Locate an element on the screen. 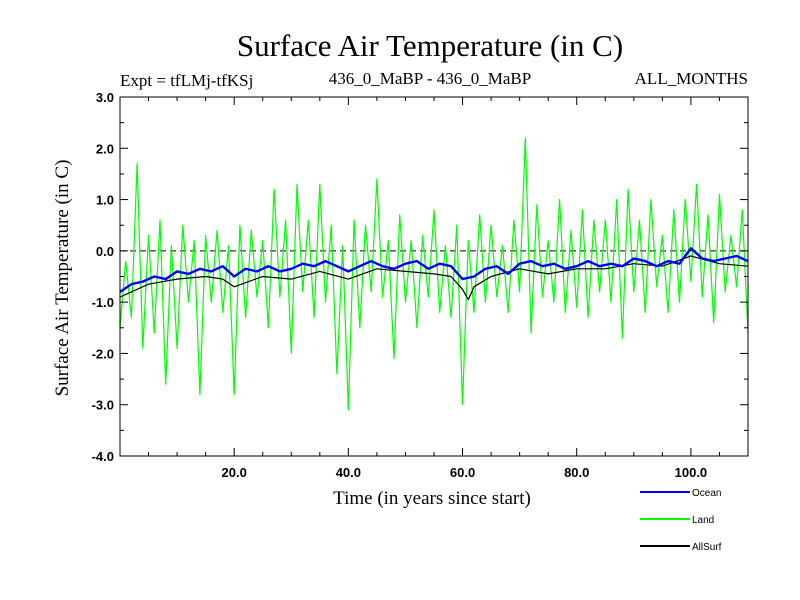 This screenshot has height=600, width=800. y-tick-label: -4.0 is located at coordinates (103, 456).